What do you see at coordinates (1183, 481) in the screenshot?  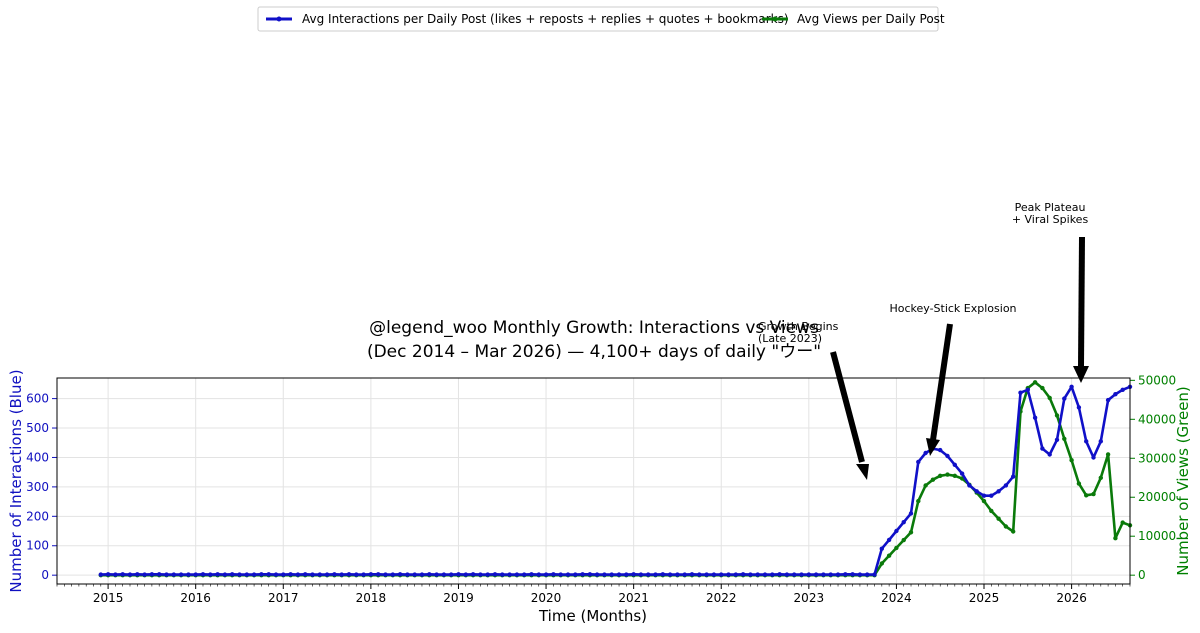 I see `y-axis-right-label: Number of Views (Green)` at bounding box center [1183, 481].